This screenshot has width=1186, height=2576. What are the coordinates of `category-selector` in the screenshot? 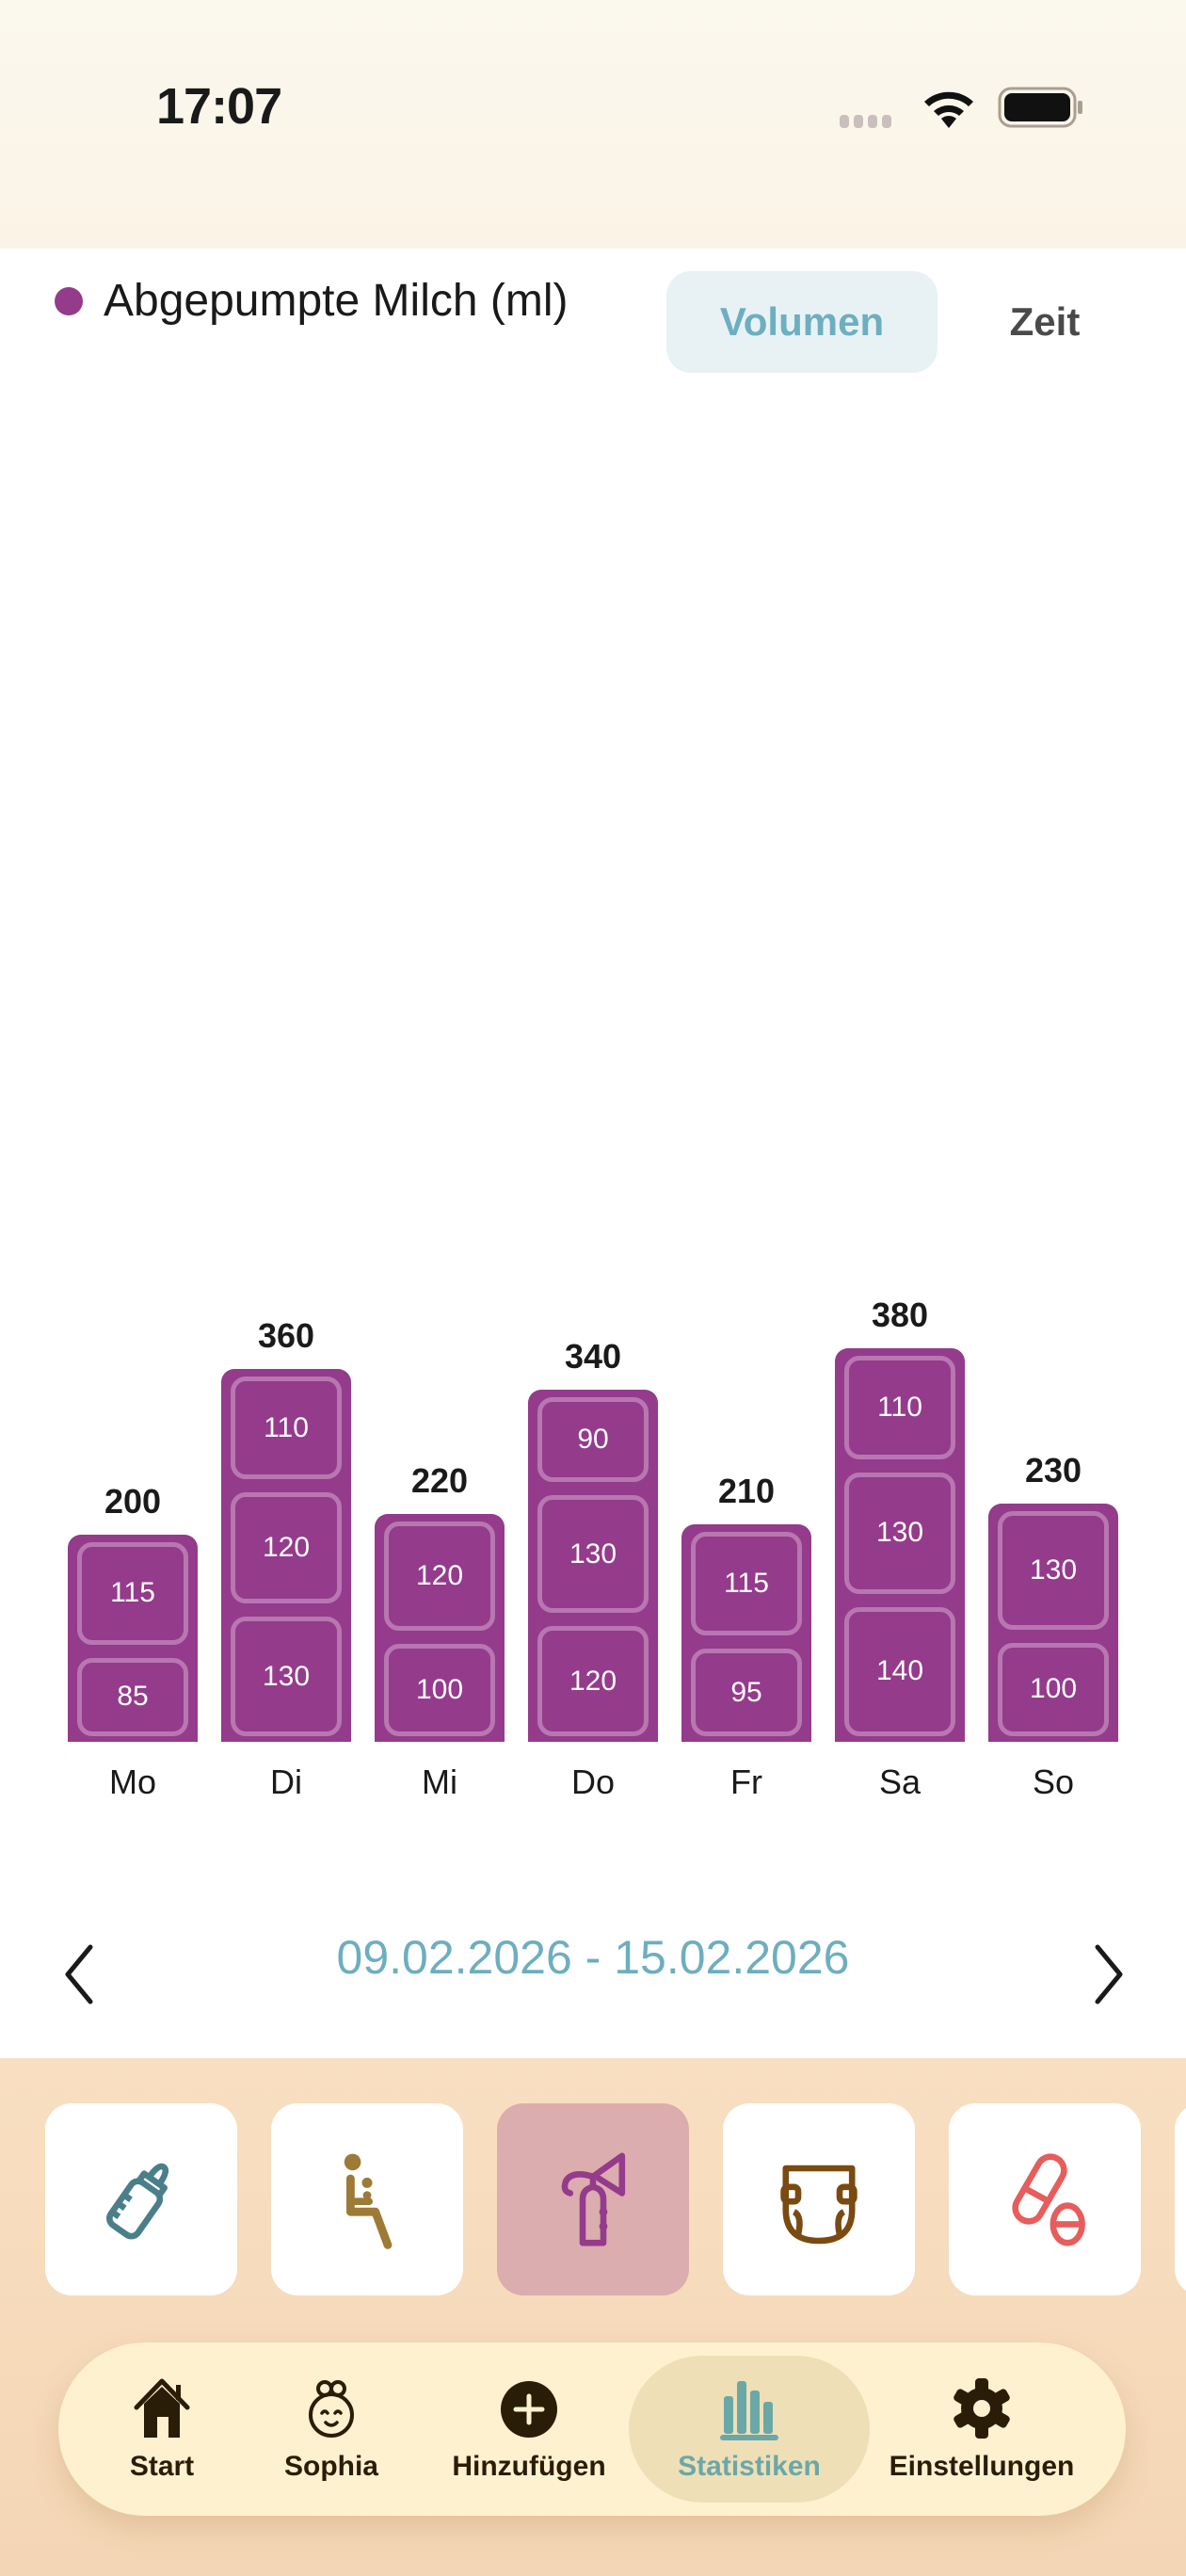 It's located at (615, 2199).